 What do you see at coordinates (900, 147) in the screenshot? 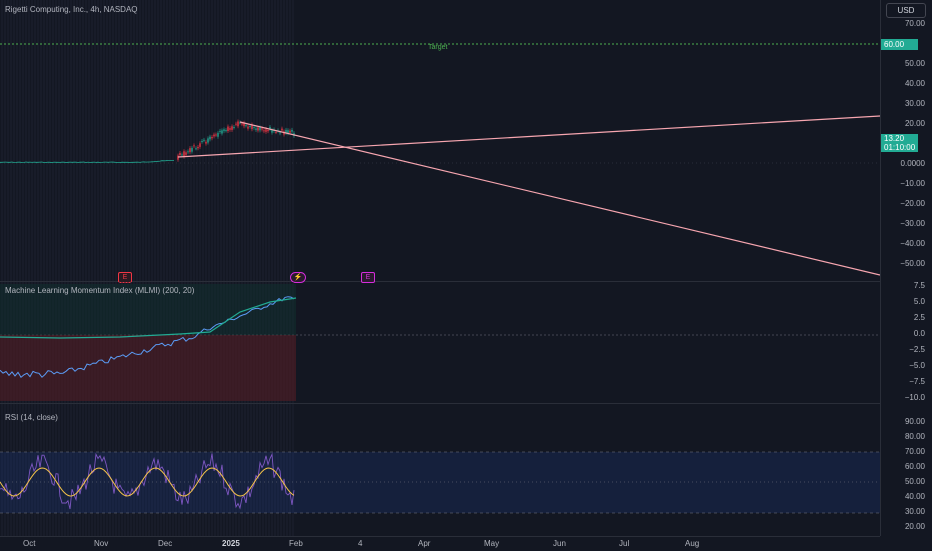
I see `bar-countdown: 01:10:00` at bounding box center [900, 147].